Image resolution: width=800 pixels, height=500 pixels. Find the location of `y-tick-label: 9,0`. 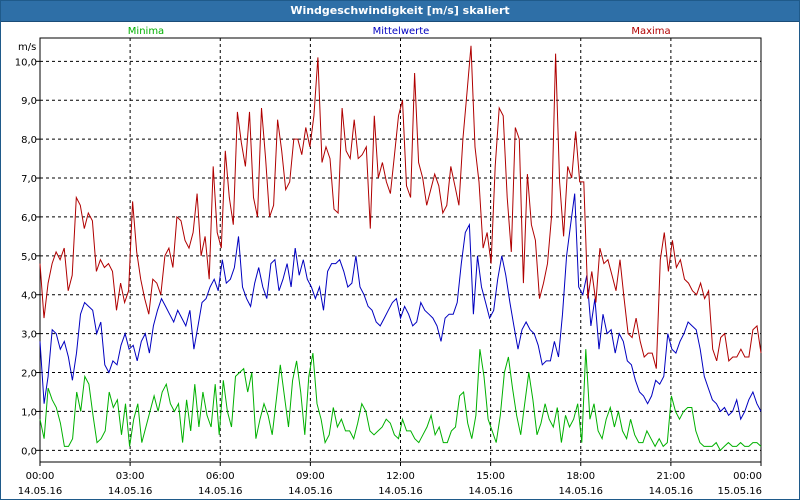

y-tick-label: 9,0 is located at coordinates (29, 101).